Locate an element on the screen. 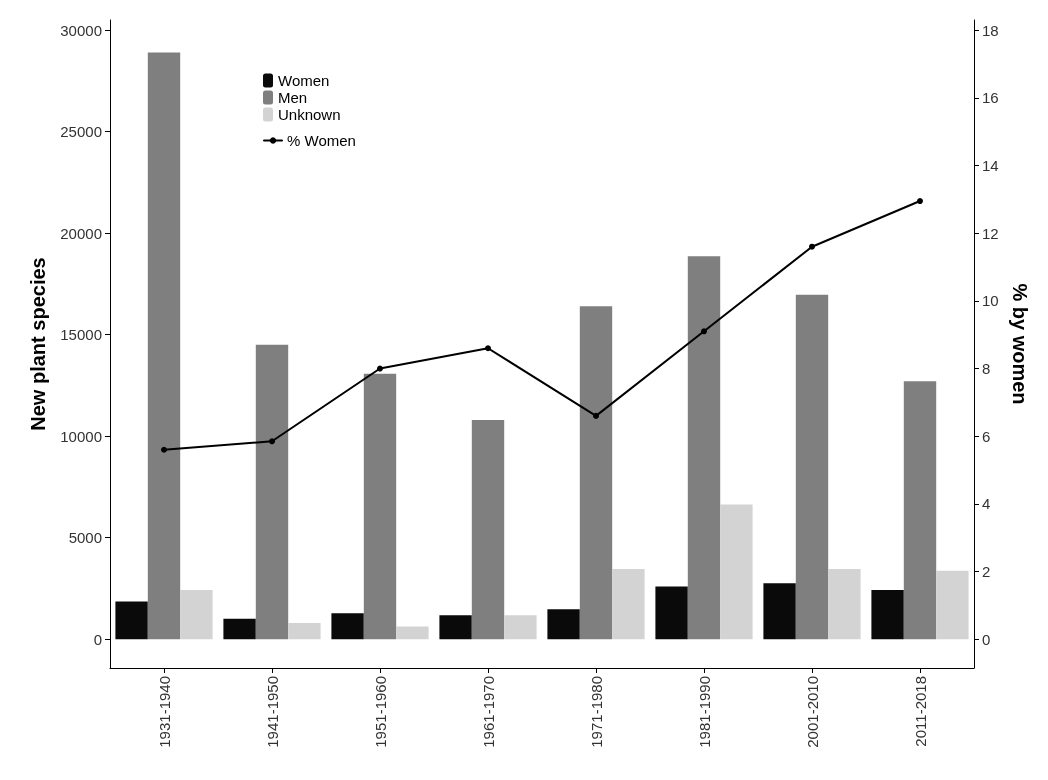 This screenshot has height=780, width=1048. y2-tick-label: 12 is located at coordinates (990, 233).